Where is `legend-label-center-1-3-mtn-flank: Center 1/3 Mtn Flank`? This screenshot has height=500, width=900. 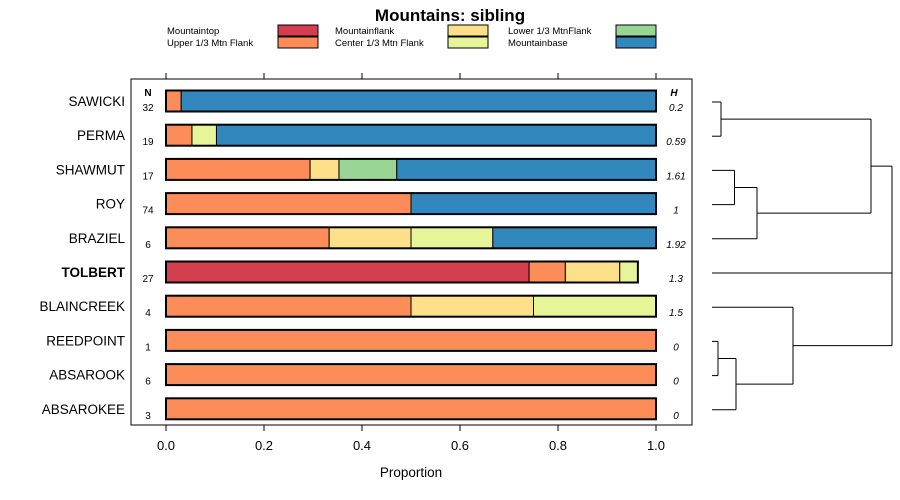 legend-label-center-1-3-mtn-flank: Center 1/3 Mtn Flank is located at coordinates (379, 43).